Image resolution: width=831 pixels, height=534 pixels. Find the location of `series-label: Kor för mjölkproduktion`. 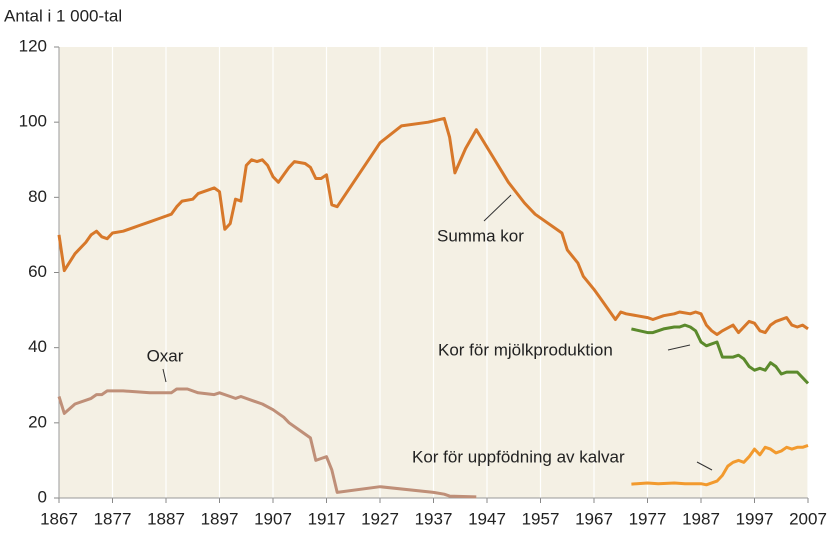

series-label: Kor för mjölkproduktion is located at coordinates (525, 349).